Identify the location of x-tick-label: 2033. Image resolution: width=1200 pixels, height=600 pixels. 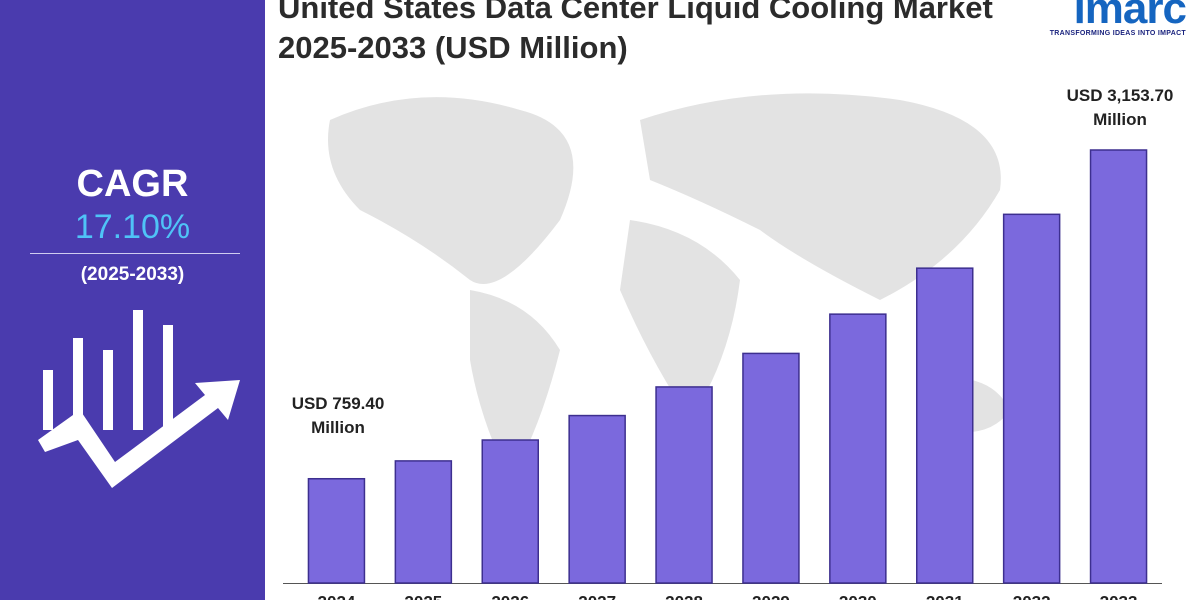
(1119, 596).